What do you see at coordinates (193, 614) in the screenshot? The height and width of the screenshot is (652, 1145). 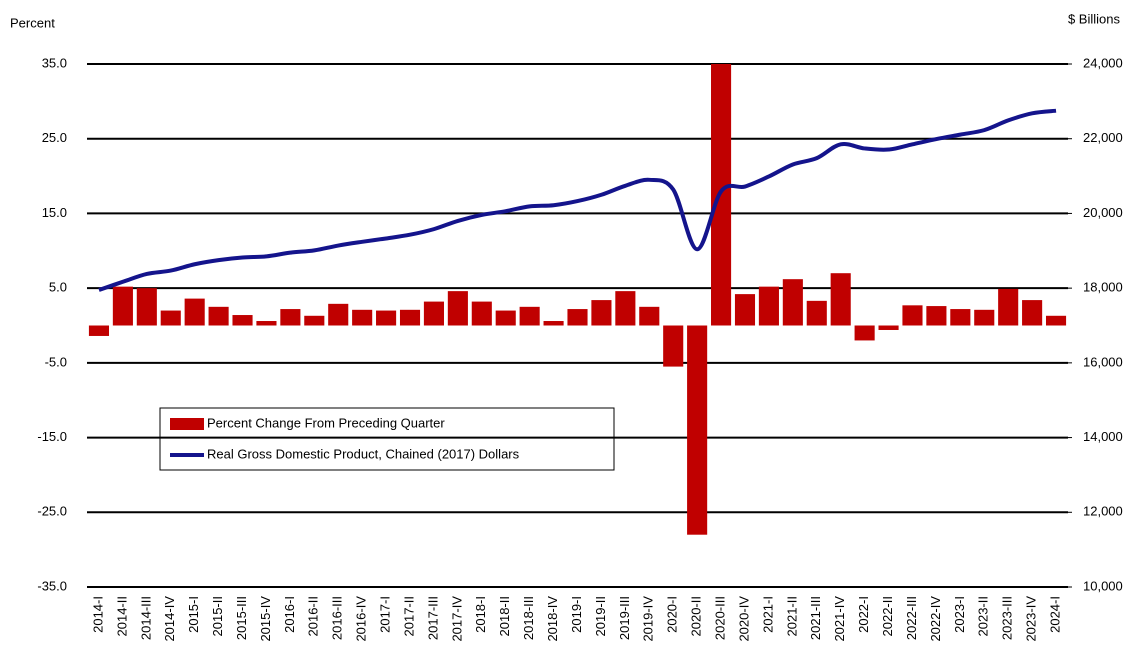 I see `x-tick-label: 2015-I` at bounding box center [193, 614].